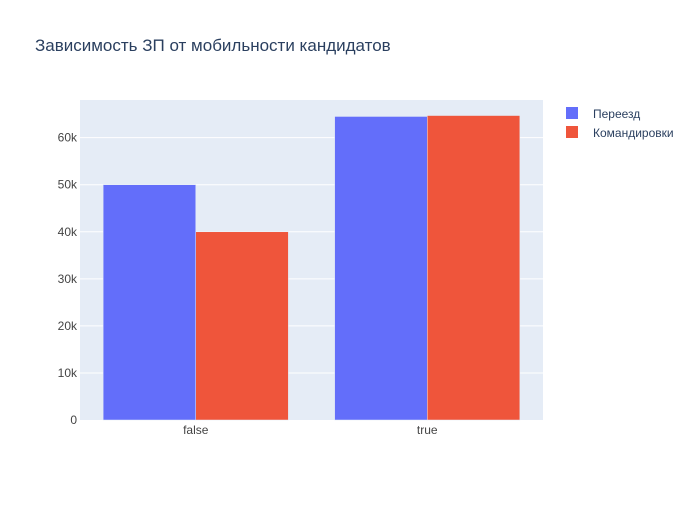 Image resolution: width=700 pixels, height=505 pixels. What do you see at coordinates (213, 45) in the screenshot?
I see `chart-title: Зависимость ЗП от мобильности кандидатов` at bounding box center [213, 45].